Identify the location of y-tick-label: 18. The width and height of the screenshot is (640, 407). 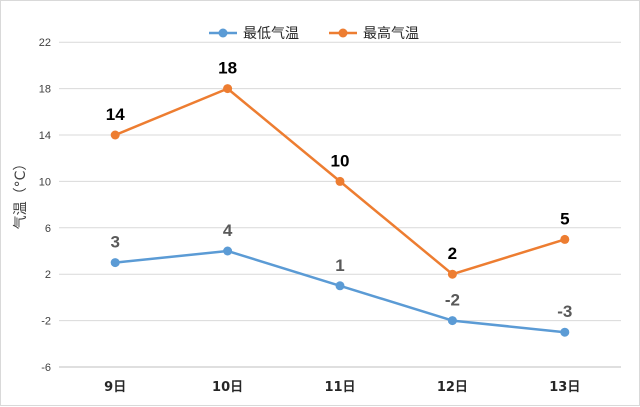
(45, 90).